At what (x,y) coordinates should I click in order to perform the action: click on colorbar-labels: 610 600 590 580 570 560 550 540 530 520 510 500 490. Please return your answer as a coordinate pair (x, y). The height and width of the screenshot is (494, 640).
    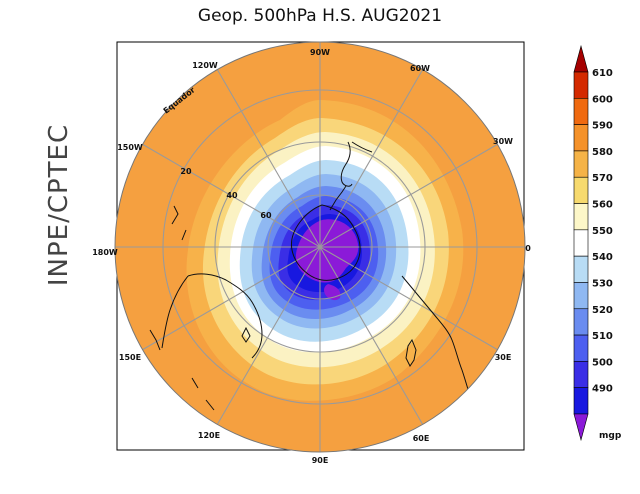
    Looking at the image, I should click on (602, 231).